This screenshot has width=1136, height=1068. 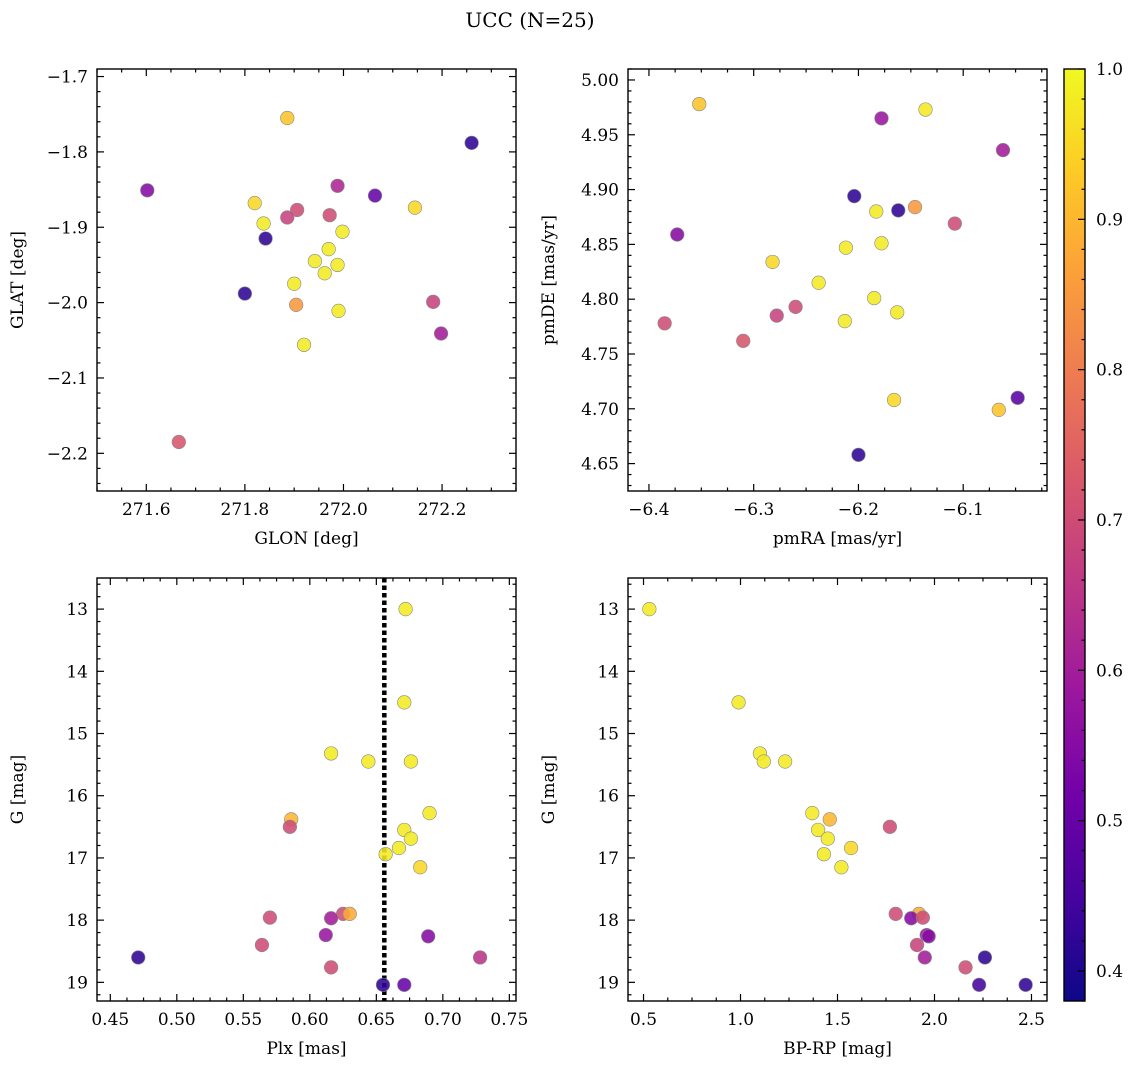 I want to click on colorbar-tick-label: 1.0, so click(x=1109, y=70).